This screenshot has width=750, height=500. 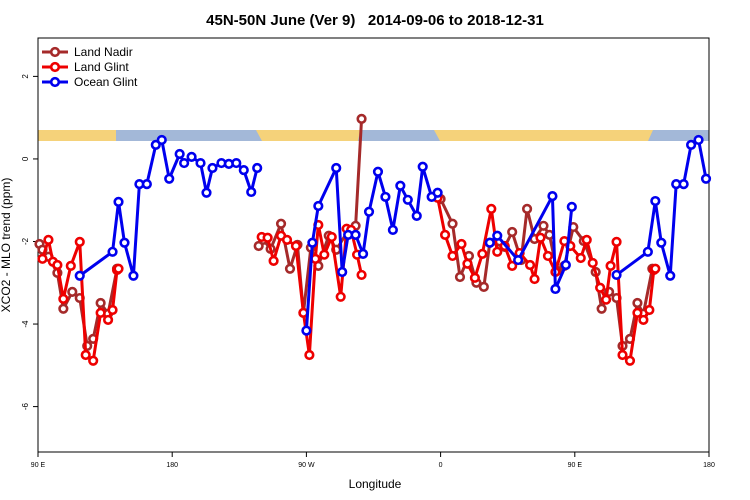 I want to click on legend-label: Land Glint, so click(x=101, y=67).